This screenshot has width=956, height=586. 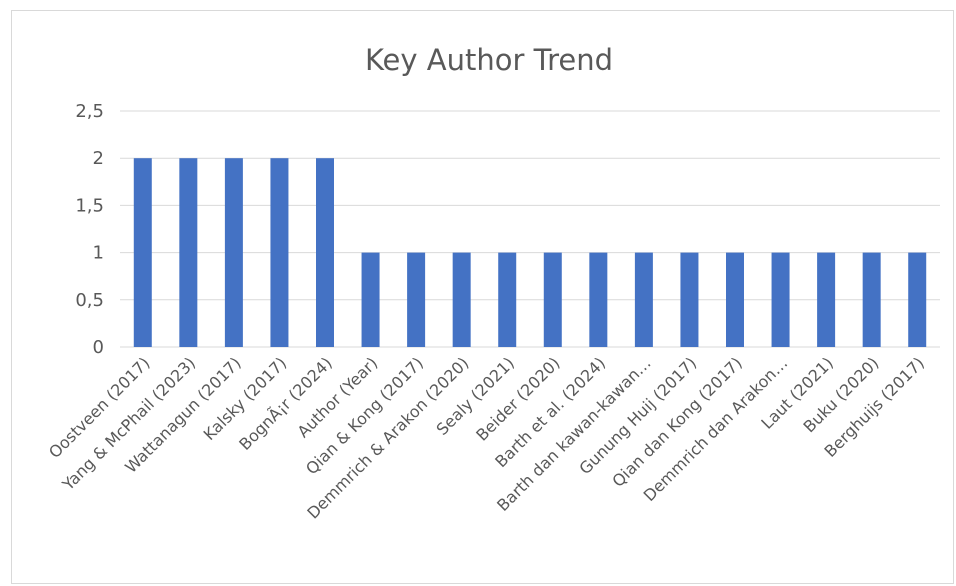 I want to click on y-tick-label: 0,5, so click(x=89, y=300).